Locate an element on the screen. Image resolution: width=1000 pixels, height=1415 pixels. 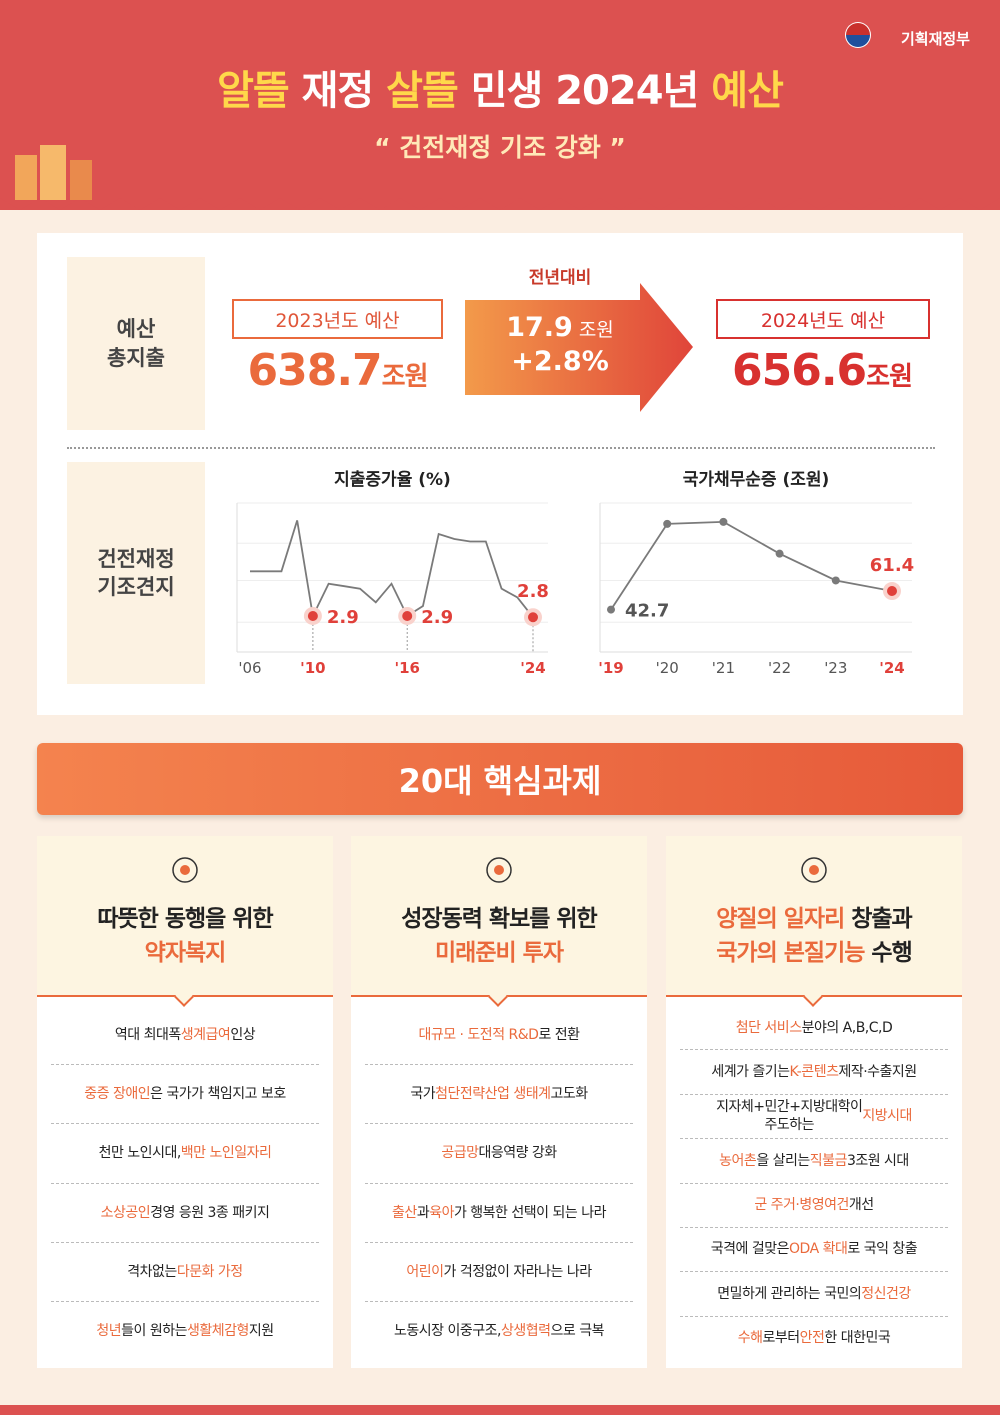
text-segment: 경영 응원 3종 패키지 is located at coordinates (210, 1212).